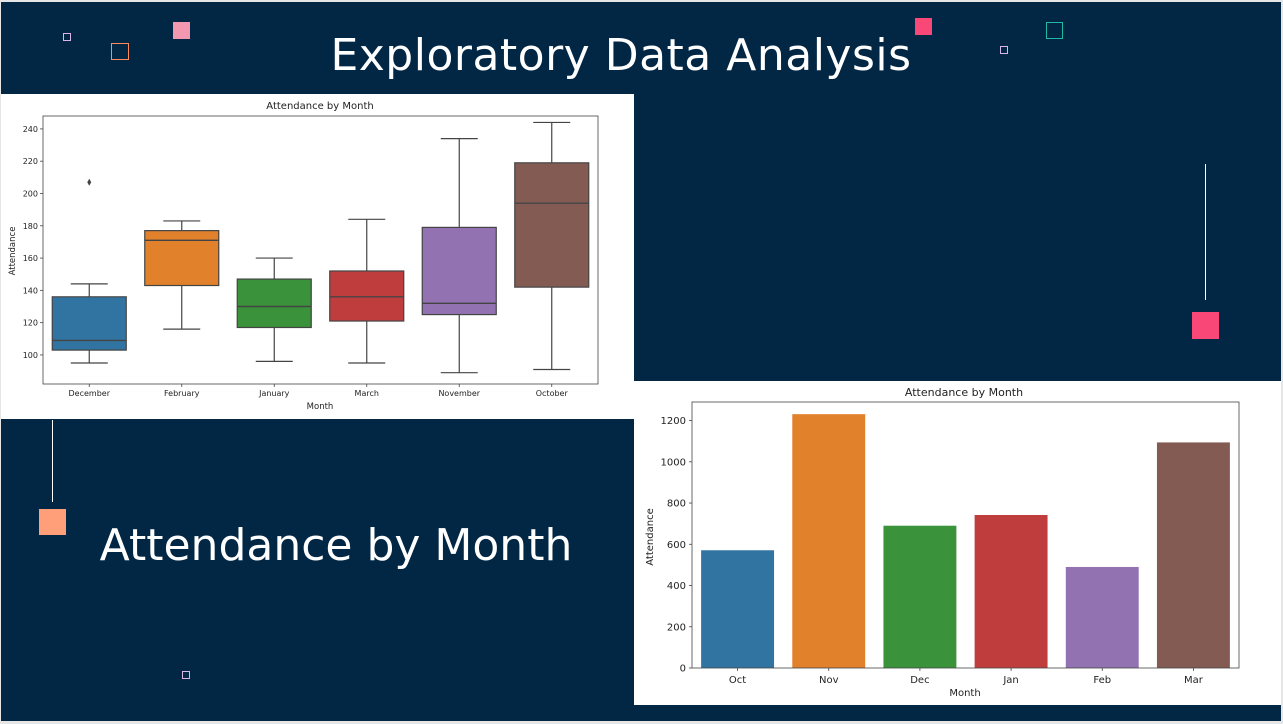 Image resolution: width=1283 pixels, height=724 pixels. I want to click on slide-subtitle: Attendance by Month, so click(336, 545).